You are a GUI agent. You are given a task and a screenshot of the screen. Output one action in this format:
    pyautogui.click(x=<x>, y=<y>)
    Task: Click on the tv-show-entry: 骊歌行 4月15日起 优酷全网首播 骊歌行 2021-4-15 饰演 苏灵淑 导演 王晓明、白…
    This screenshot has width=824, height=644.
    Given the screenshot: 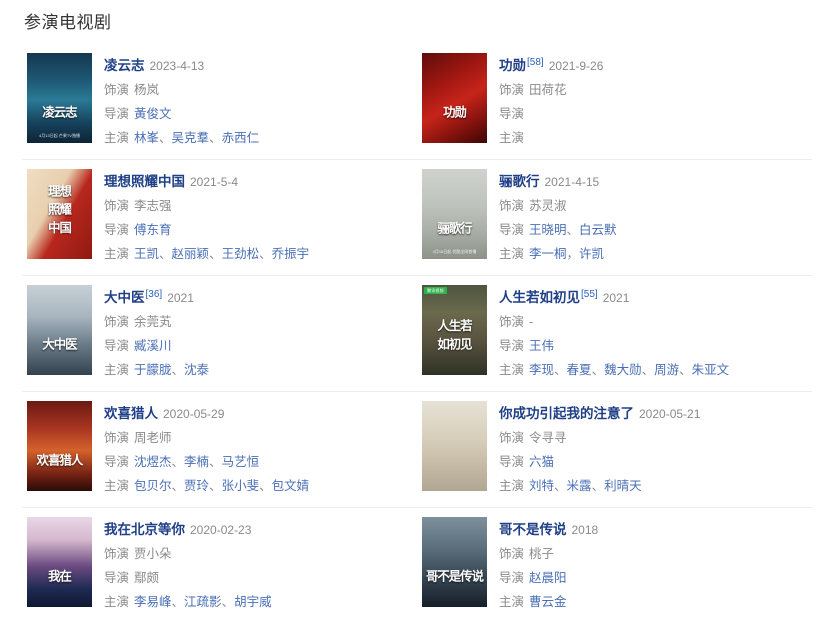 What is the action you would take?
    pyautogui.click(x=614, y=217)
    